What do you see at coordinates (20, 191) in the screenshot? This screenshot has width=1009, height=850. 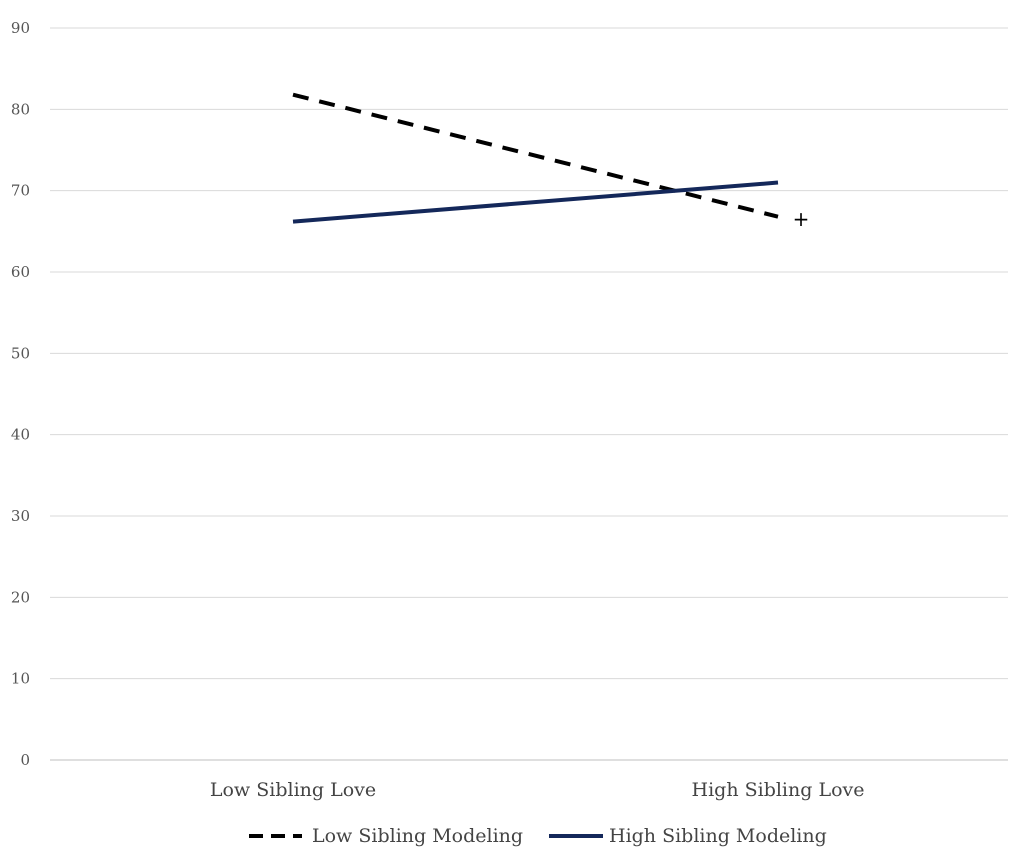 I see `y-tick-label: 70` at bounding box center [20, 191].